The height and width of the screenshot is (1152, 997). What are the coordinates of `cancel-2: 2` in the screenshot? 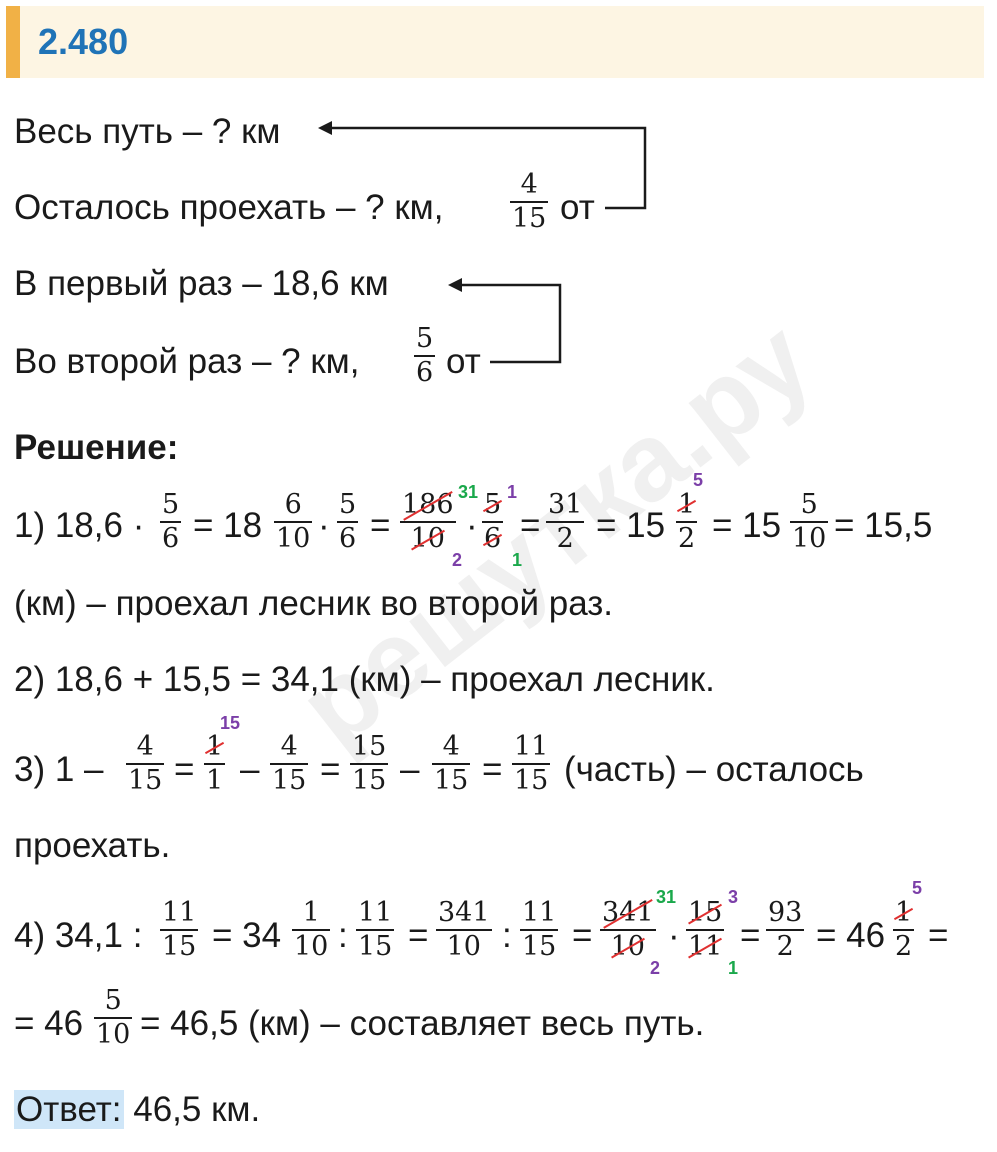 It's located at (457, 560).